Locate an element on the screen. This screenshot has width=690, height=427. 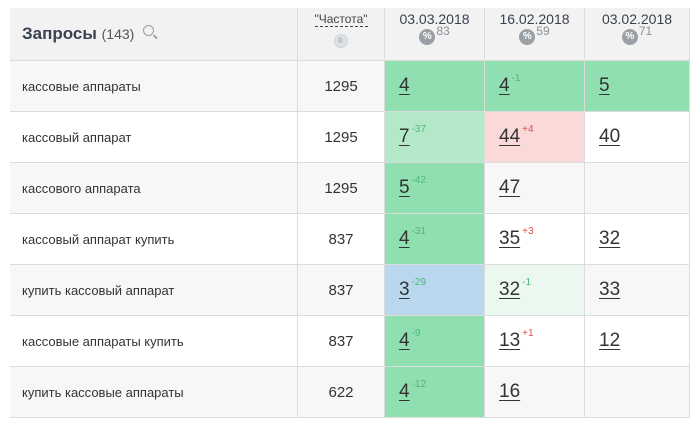
position-link: 13 is located at coordinates (510, 340).